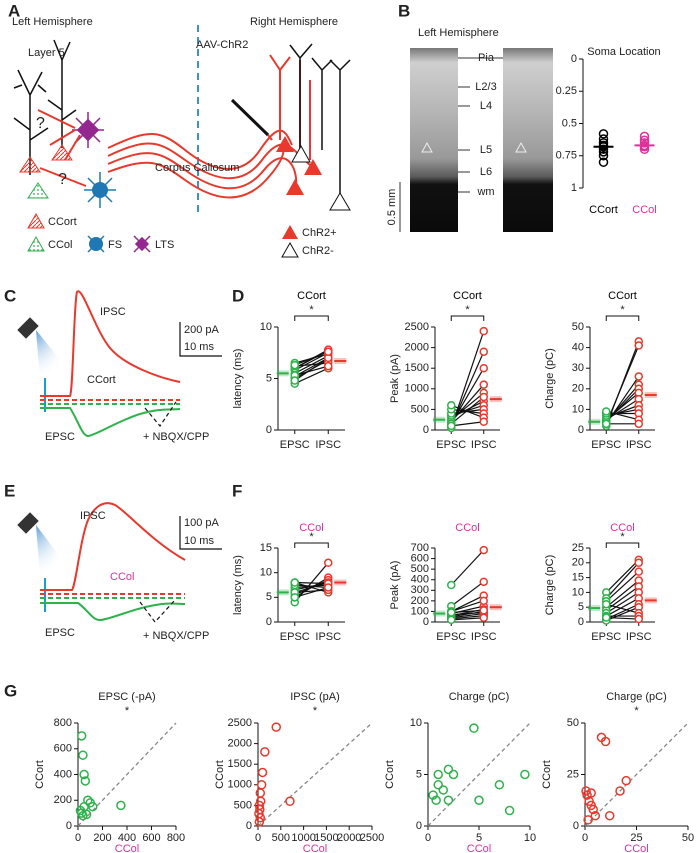  I want to click on y-tick-label: 1000, so click(417, 389).